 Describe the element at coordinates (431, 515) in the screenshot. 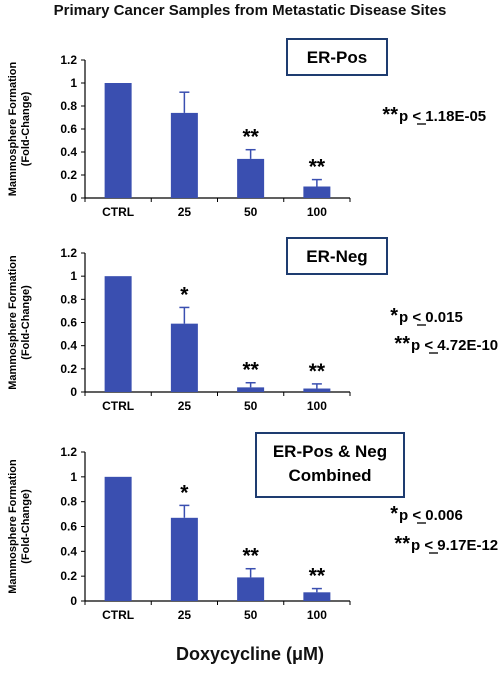

I see `pvalue-text: p < 0.006` at that location.